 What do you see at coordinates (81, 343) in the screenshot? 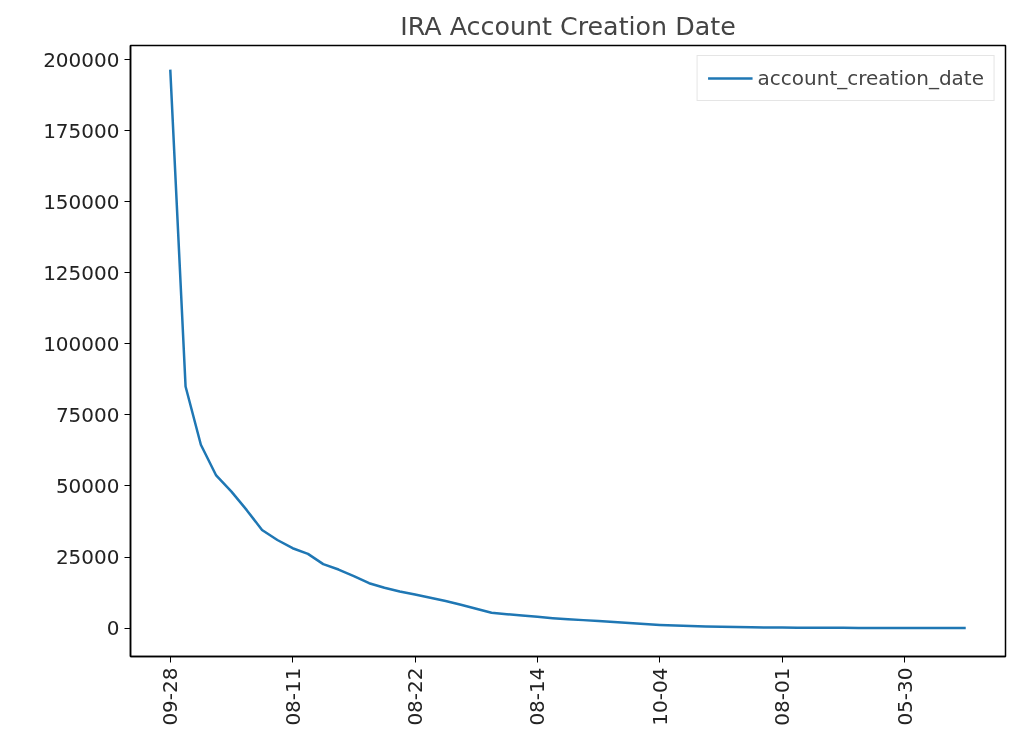
I see `y-tick-label: 100000` at bounding box center [81, 343].